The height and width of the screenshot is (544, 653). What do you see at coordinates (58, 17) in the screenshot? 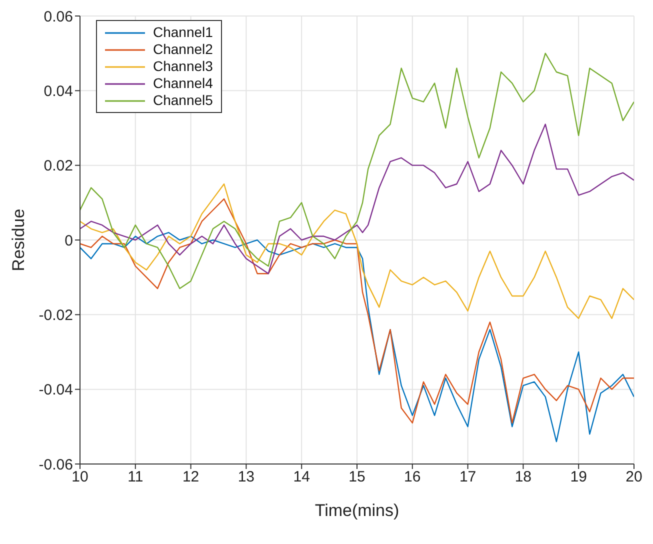
I see `y-tick-label: 0.06` at bounding box center [58, 17].